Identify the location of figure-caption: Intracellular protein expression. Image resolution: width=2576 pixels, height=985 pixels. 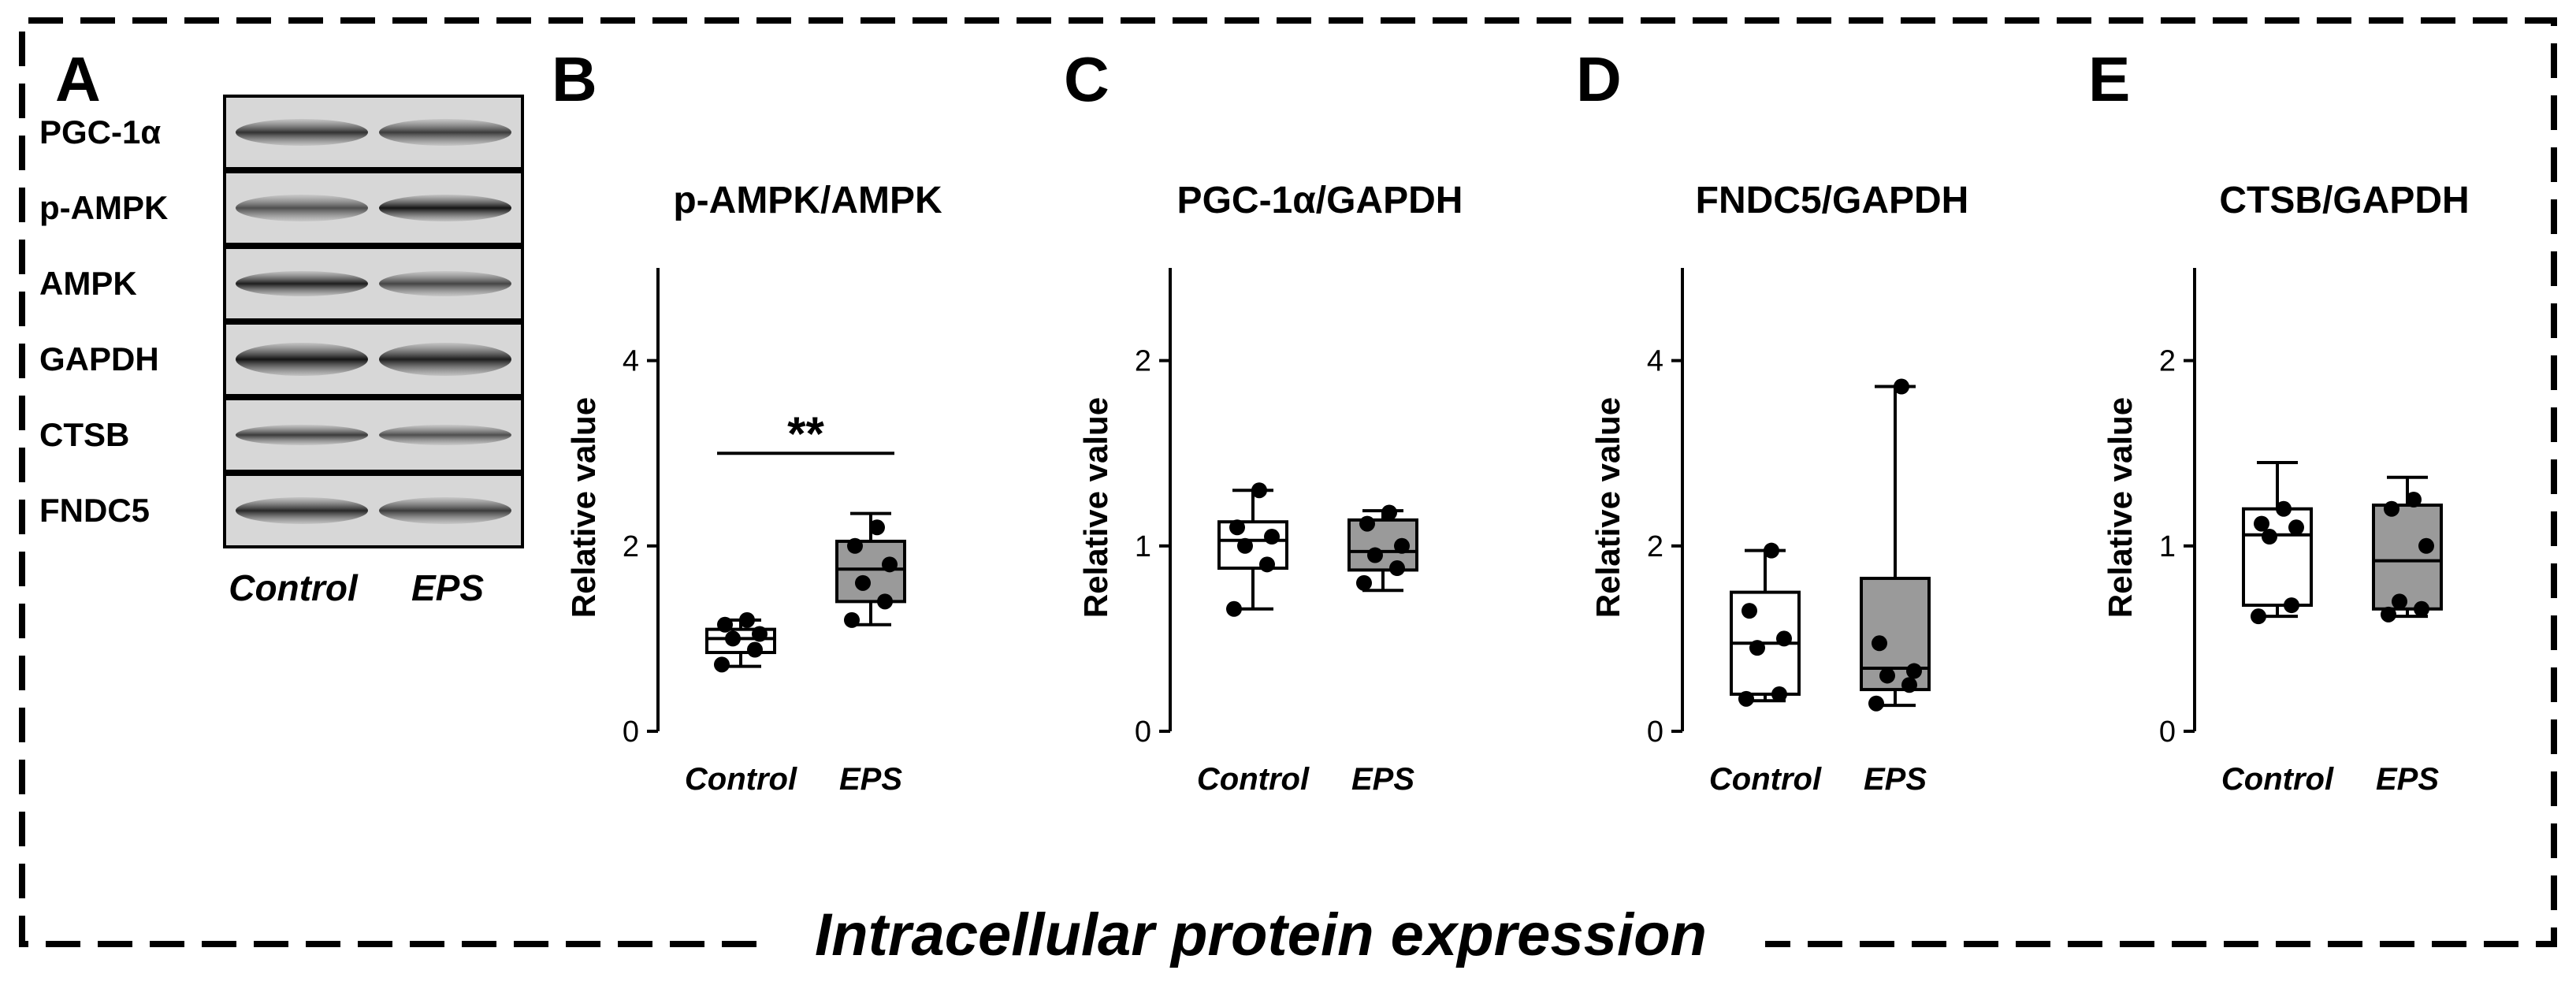
(1261, 935).